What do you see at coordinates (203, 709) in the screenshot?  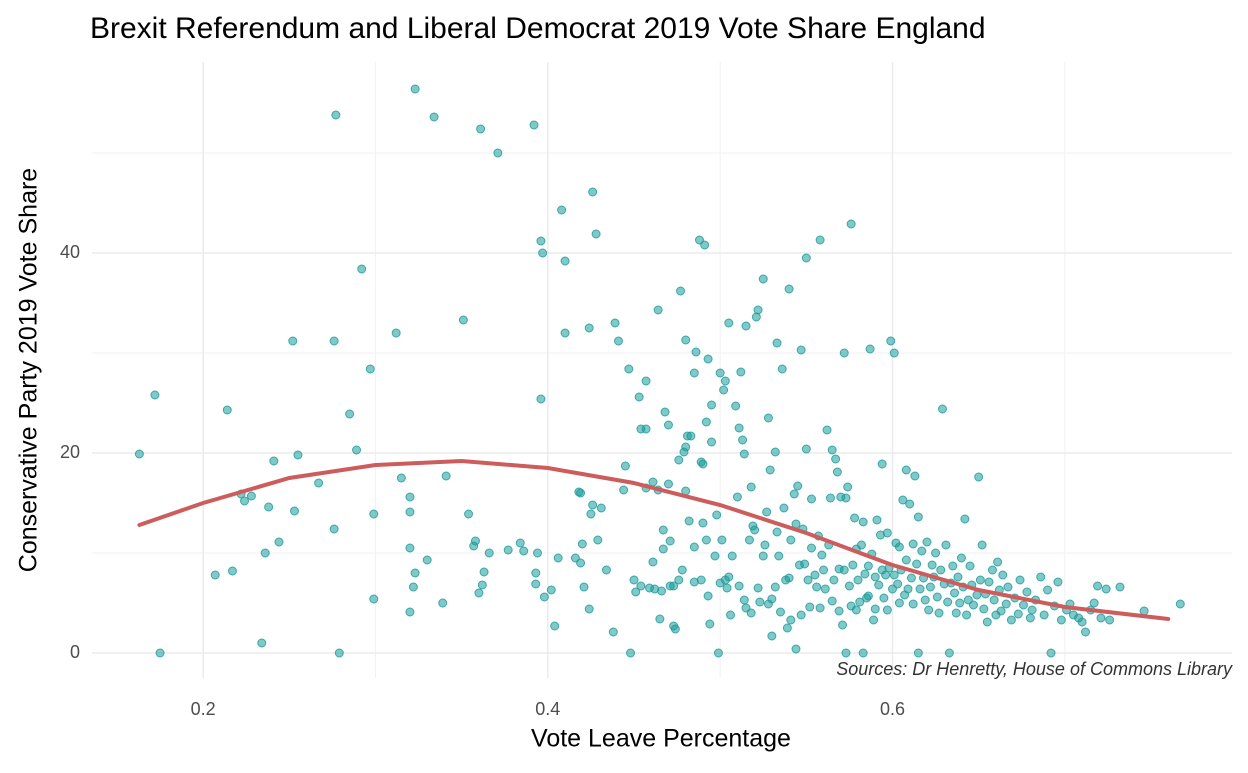 I see `x-tick-label: 0.2` at bounding box center [203, 709].